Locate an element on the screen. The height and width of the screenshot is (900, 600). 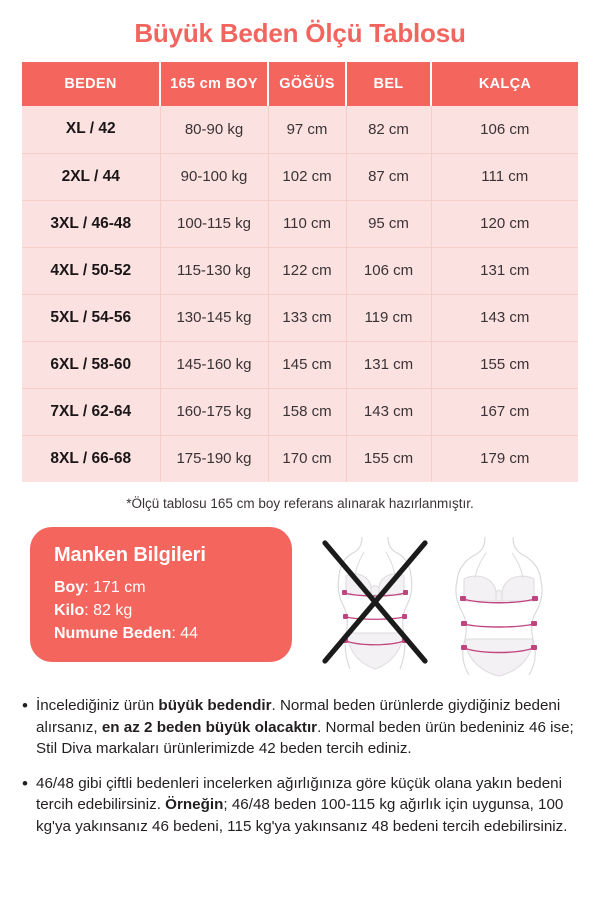
model-info-row-kilo: Kilo: 82 kg is located at coordinates (162, 610).